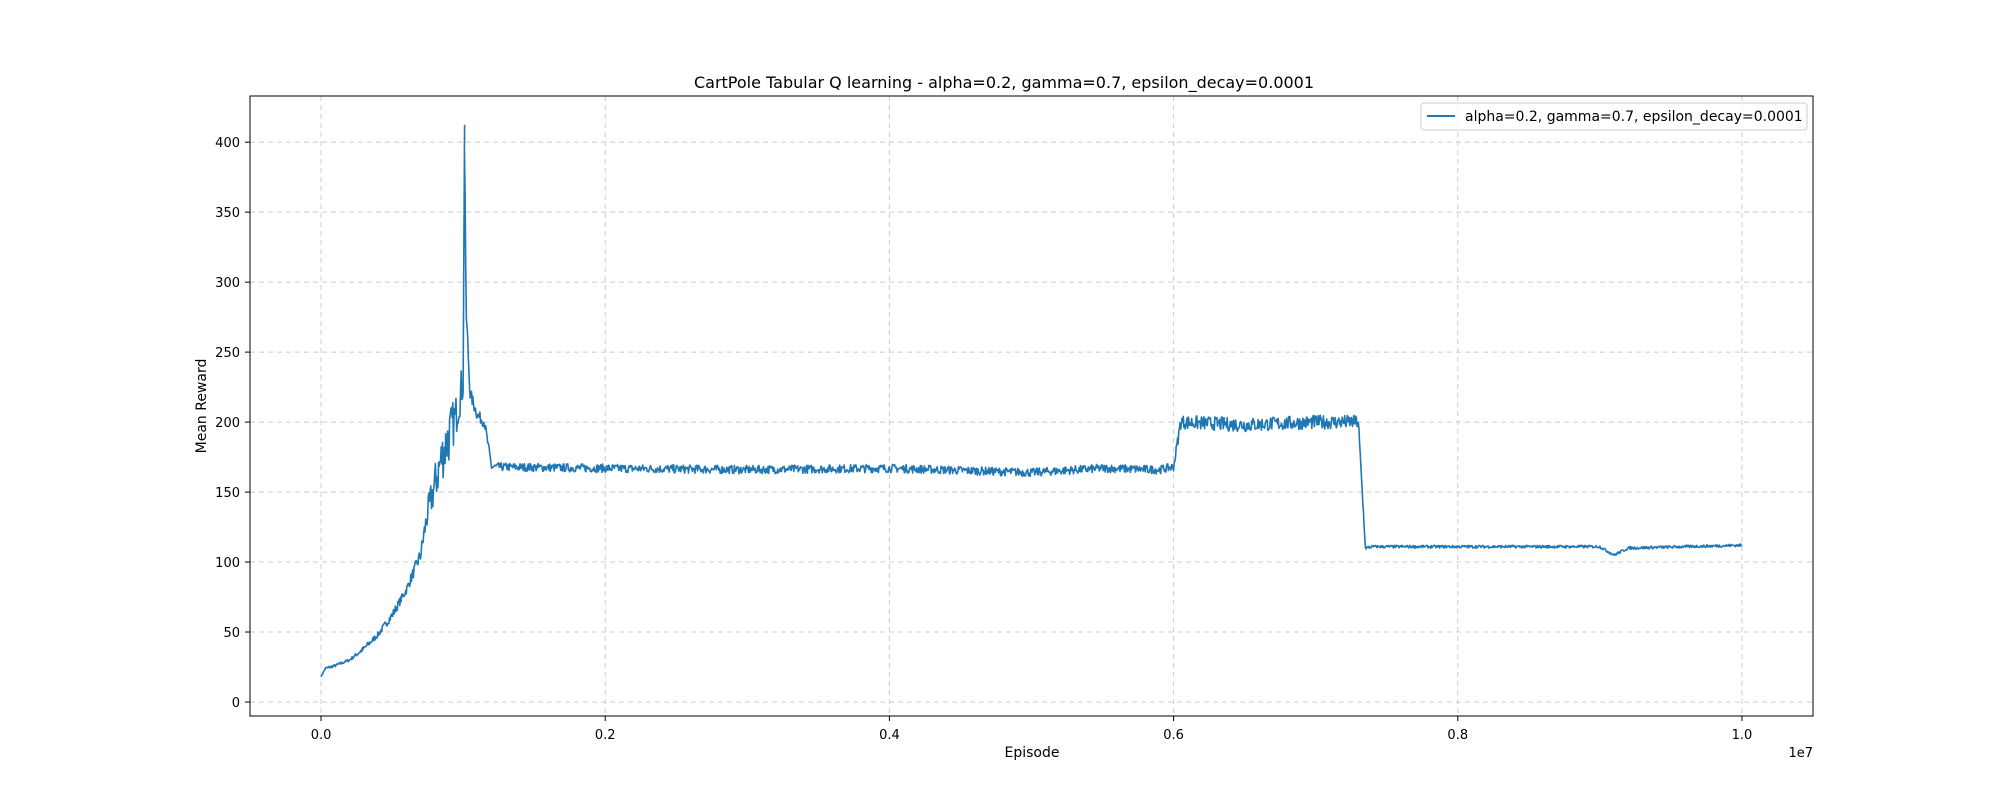  Describe the element at coordinates (1173, 735) in the screenshot. I see `x-tick-label: 0.6` at that location.